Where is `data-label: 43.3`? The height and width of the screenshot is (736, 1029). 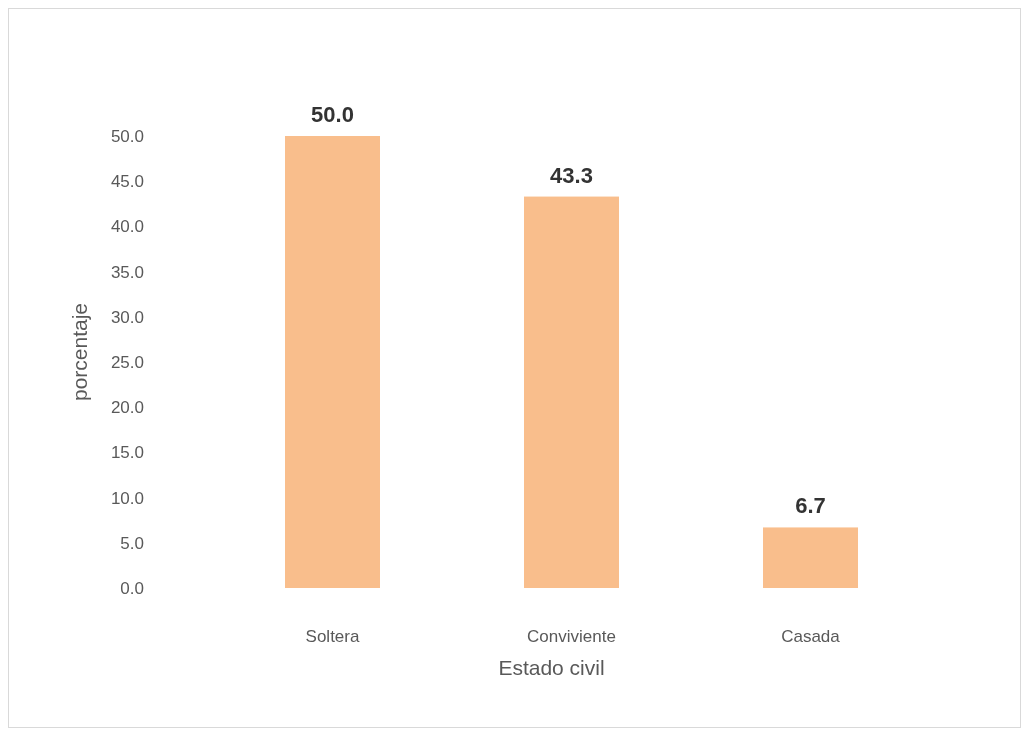
data-label: 43.3 is located at coordinates (571, 175).